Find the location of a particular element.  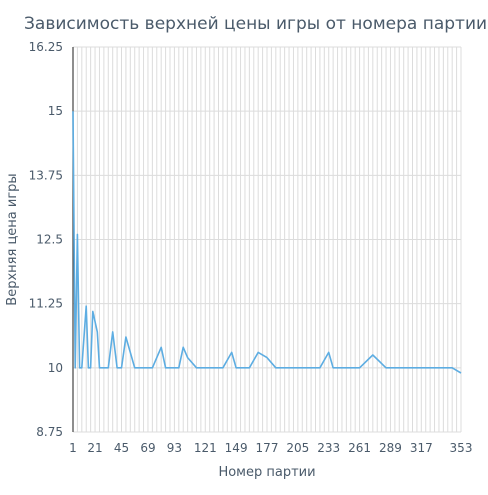

x-tick-label: 21 is located at coordinates (94, 448).